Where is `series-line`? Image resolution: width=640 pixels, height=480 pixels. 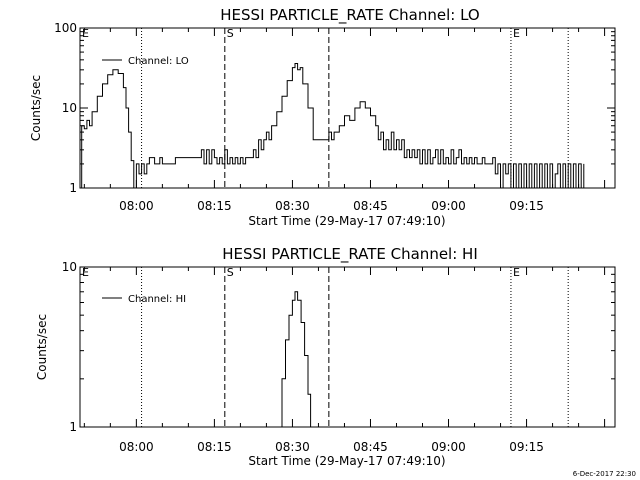 series-line is located at coordinates (295, 359).